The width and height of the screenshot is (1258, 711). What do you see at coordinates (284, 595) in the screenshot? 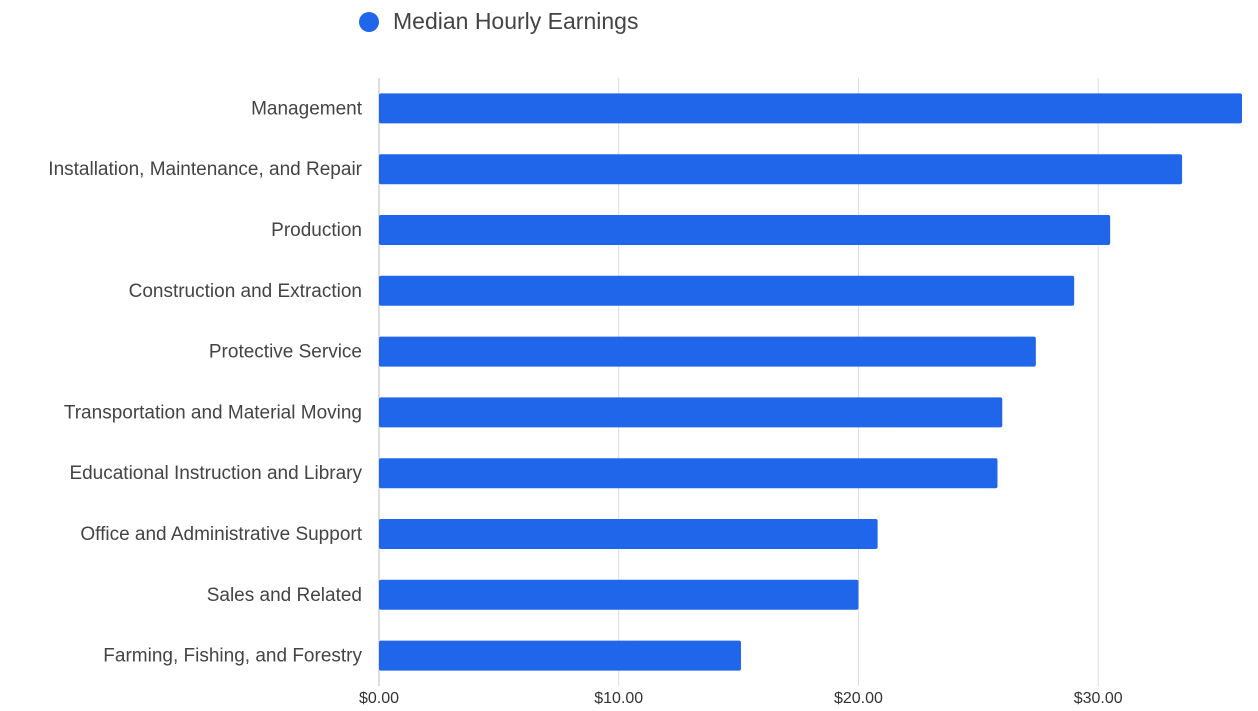
I see `y-tick-label: Sales and Related` at bounding box center [284, 595].